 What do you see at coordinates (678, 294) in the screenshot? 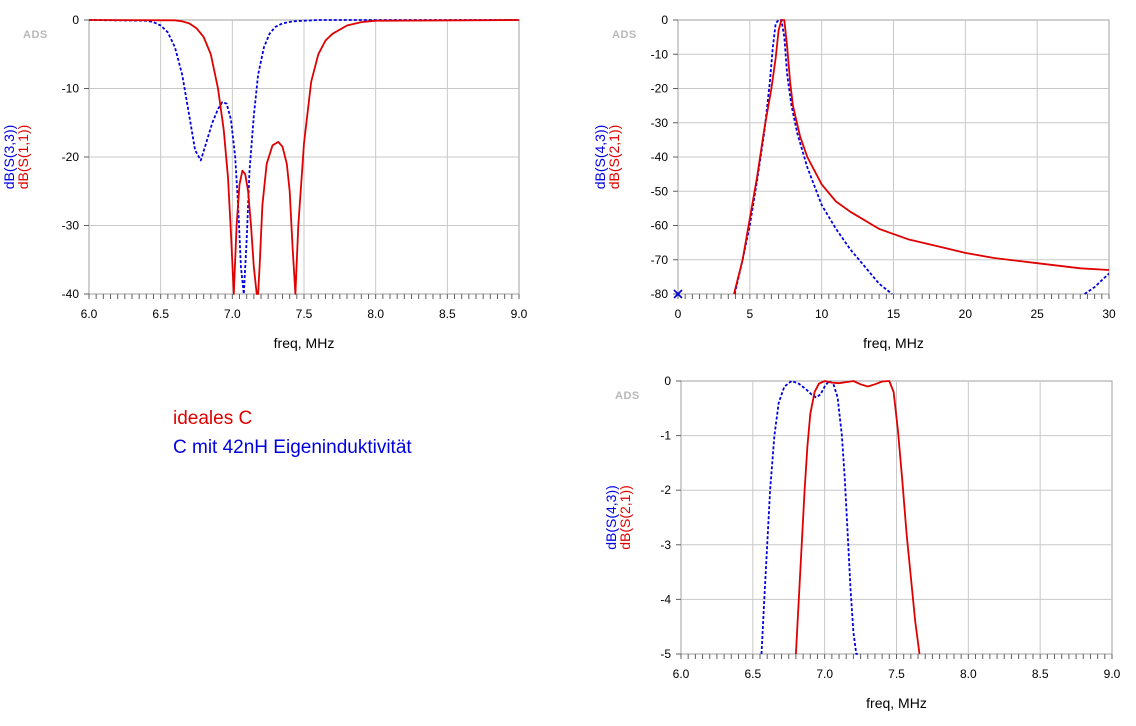
I see `marker-x` at bounding box center [678, 294].